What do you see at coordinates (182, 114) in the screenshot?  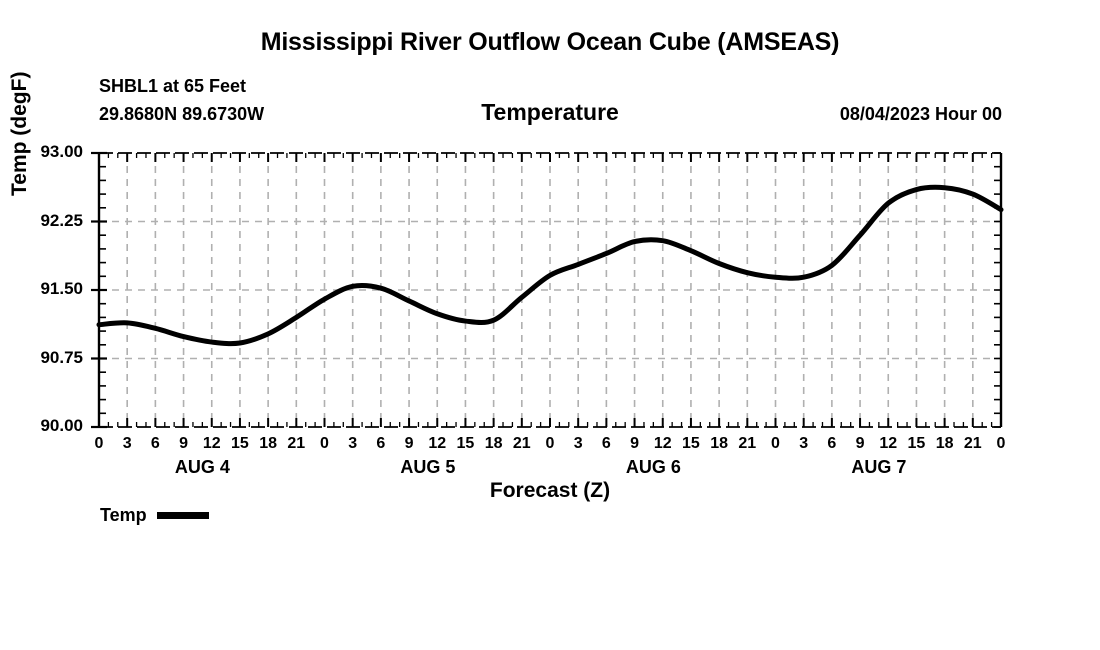 I see `station-coordinates-label: 29.8680N 89.6730W` at bounding box center [182, 114].